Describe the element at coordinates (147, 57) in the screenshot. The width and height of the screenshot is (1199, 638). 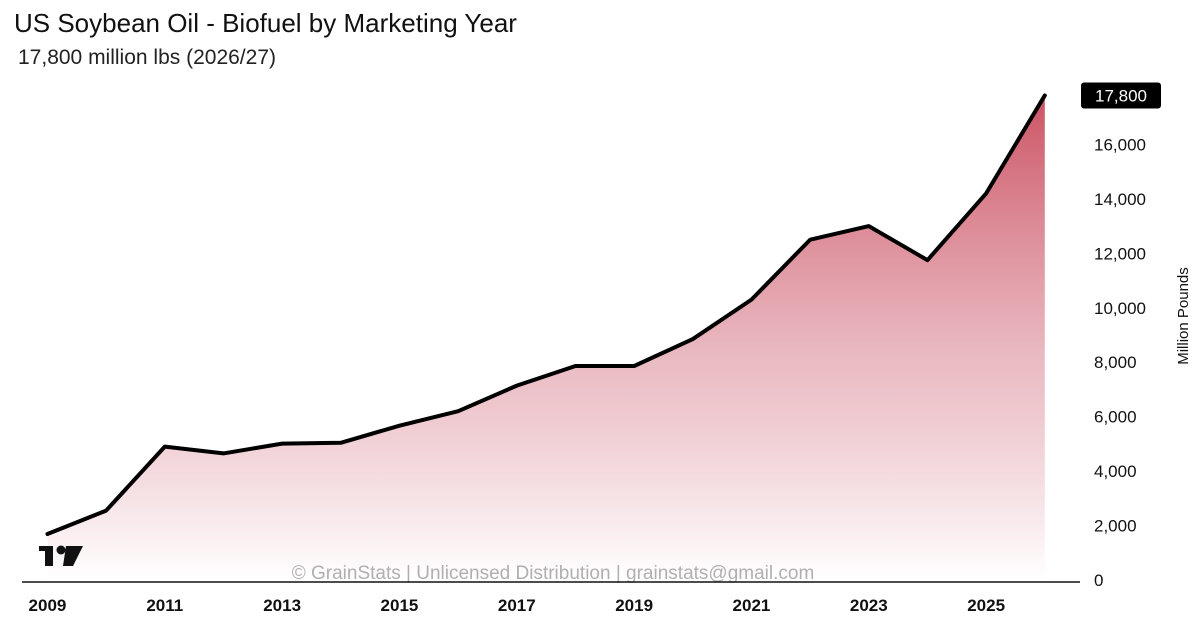
I see `chart-subtitle: 17,800 million lbs (2026/27)` at that location.